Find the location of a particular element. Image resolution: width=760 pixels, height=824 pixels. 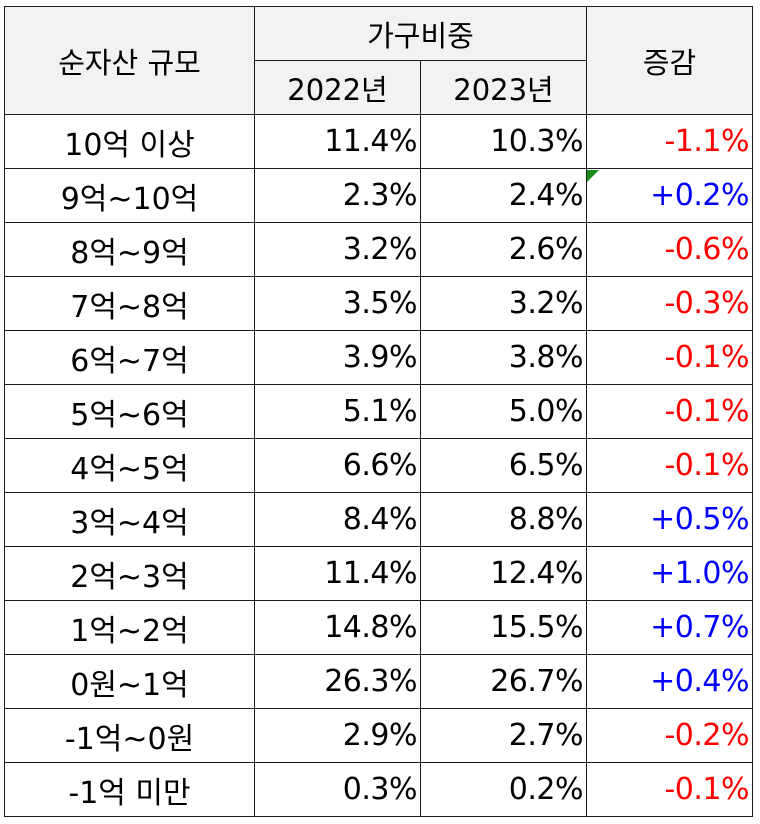

table-row: -1억 미만 0.3% 0.2% -0.1% is located at coordinates (378, 789).